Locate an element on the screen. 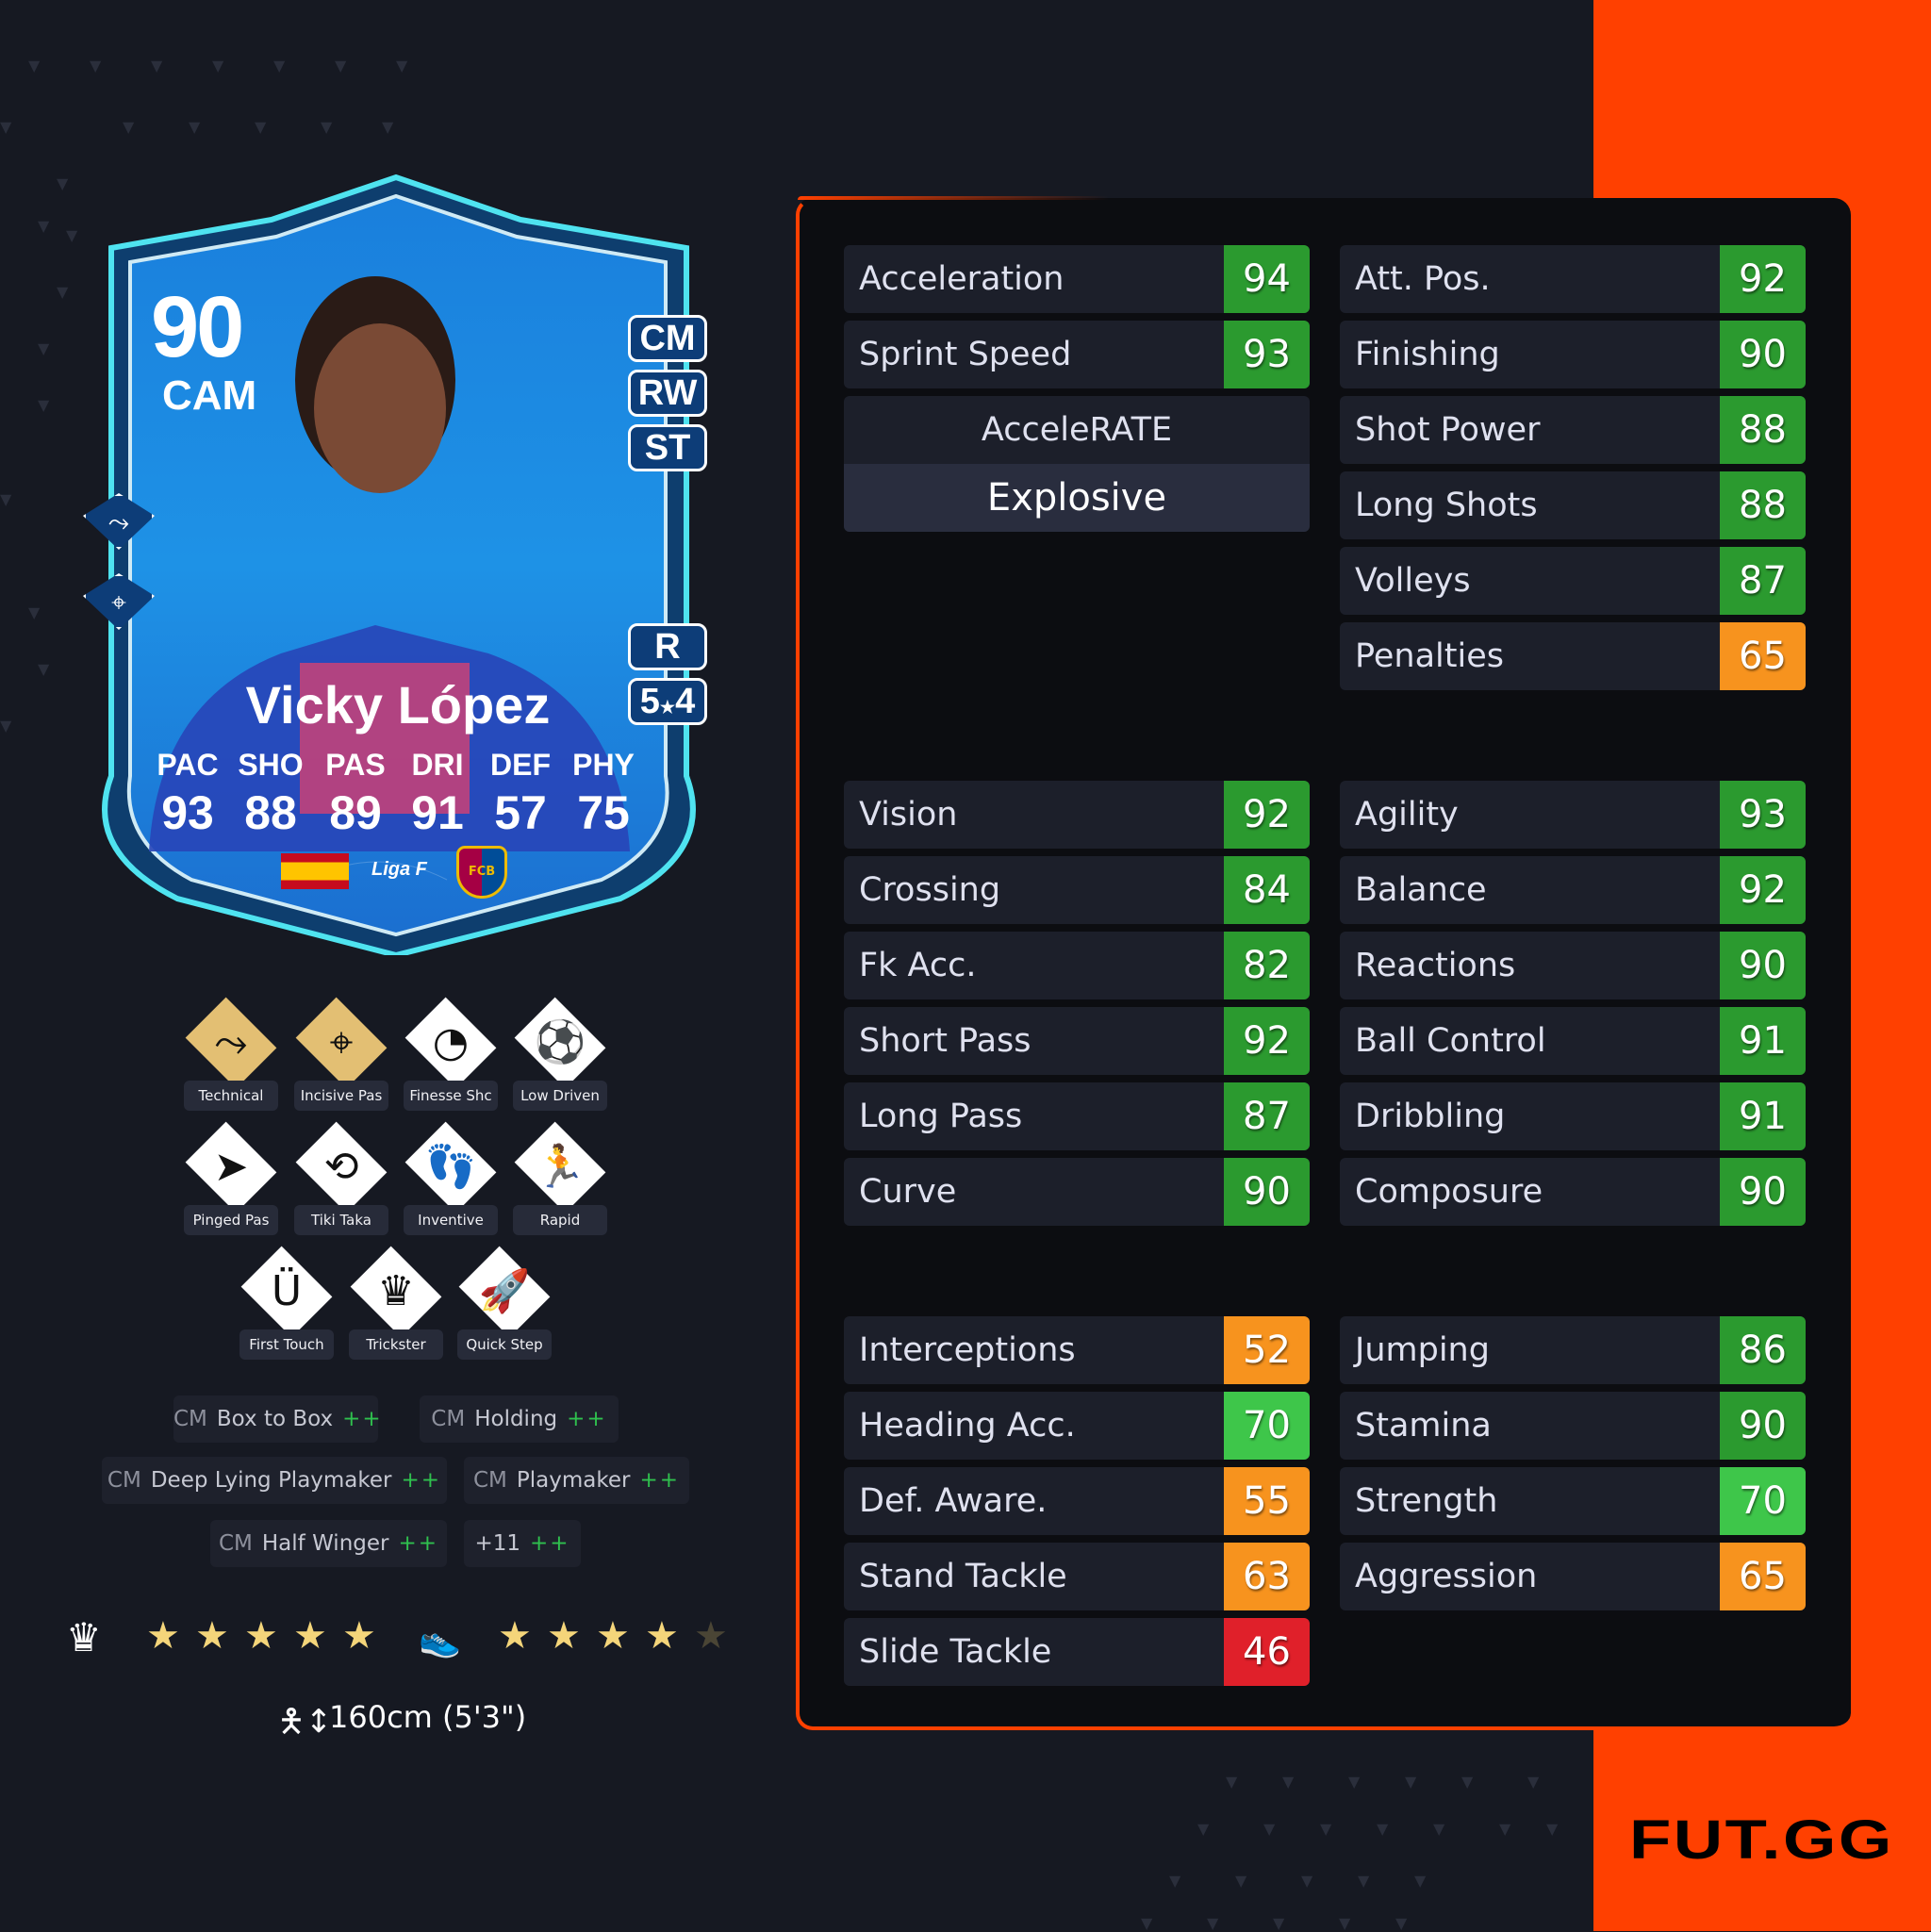 The image size is (1931, 1932). stat-value: 65 is located at coordinates (1763, 656).